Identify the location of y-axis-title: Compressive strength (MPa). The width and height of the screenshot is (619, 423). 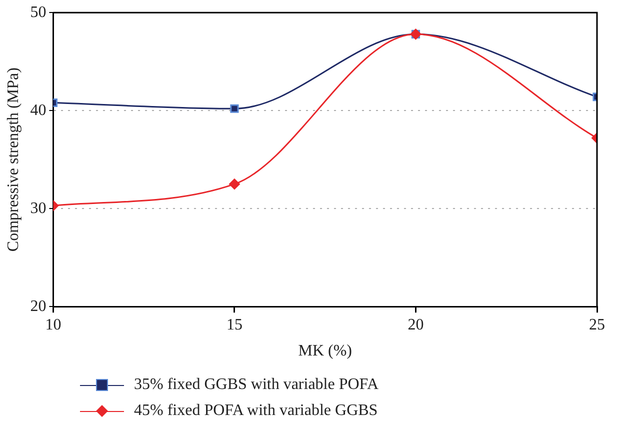
(13, 160).